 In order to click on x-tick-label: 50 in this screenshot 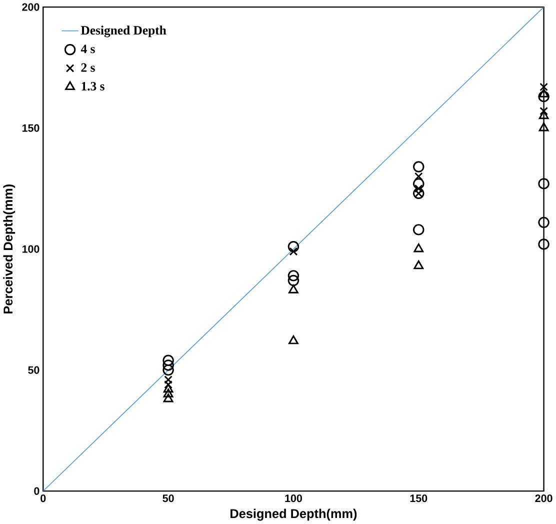, I will do `click(168, 498)`.